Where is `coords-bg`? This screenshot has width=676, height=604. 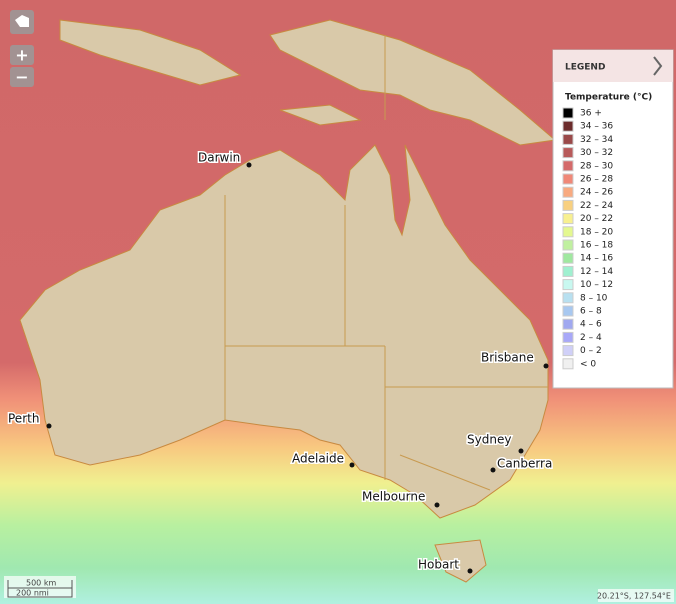 coords-bg is located at coordinates (636, 595).